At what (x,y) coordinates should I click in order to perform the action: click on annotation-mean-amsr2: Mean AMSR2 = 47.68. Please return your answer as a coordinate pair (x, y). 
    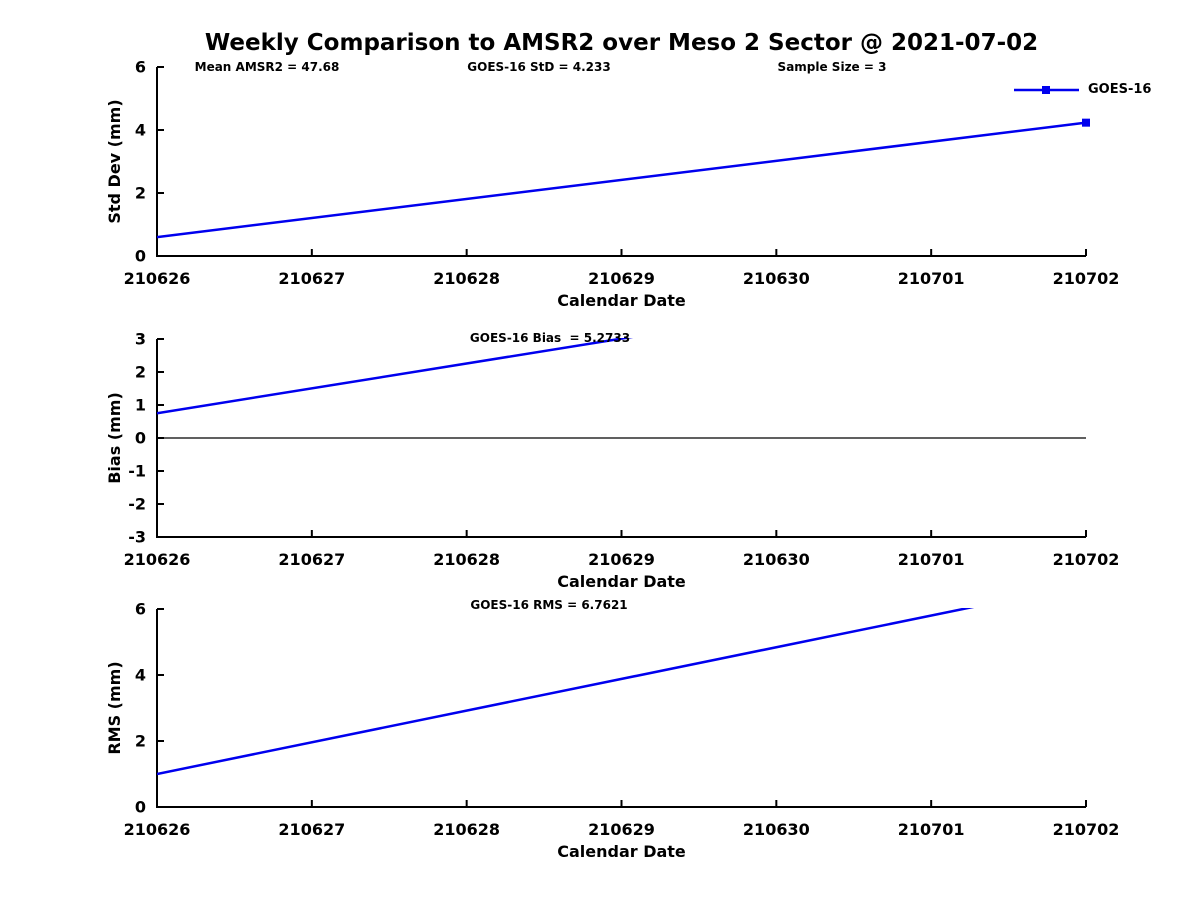
    Looking at the image, I should click on (267, 67).